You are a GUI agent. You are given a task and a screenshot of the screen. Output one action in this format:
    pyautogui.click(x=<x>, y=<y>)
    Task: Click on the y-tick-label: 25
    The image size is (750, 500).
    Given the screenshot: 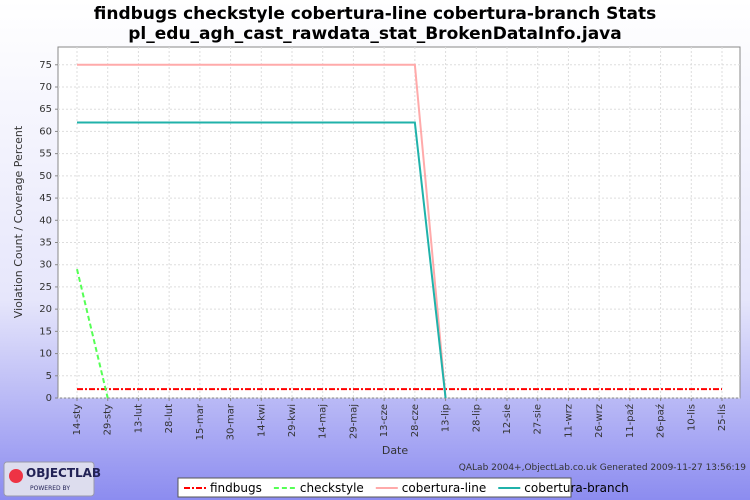 What is the action you would take?
    pyautogui.click(x=45, y=287)
    